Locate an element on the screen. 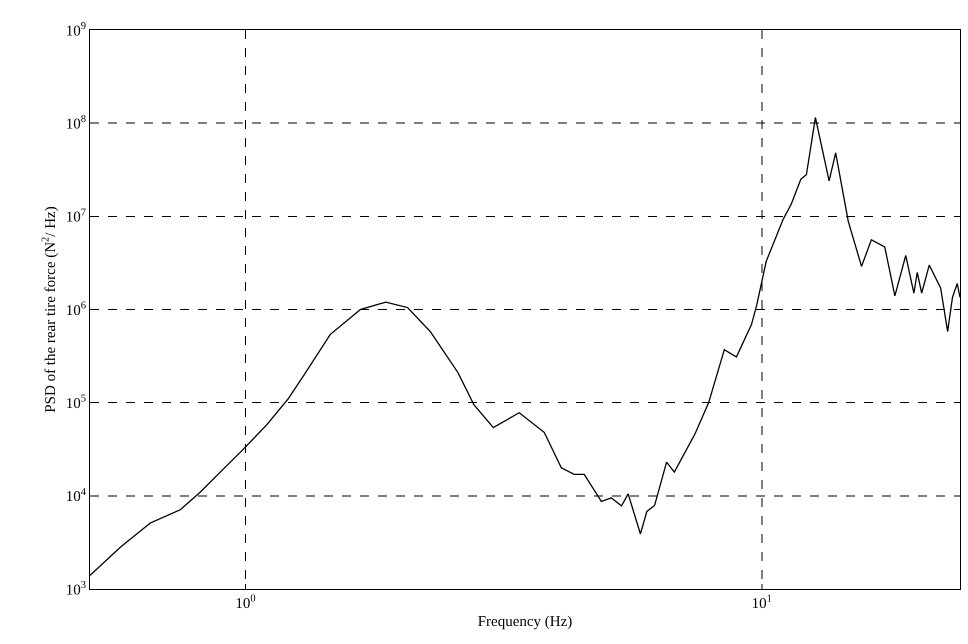 The width and height of the screenshot is (968, 644). y-tick-label: 10$^{8}$ is located at coordinates (76, 123).